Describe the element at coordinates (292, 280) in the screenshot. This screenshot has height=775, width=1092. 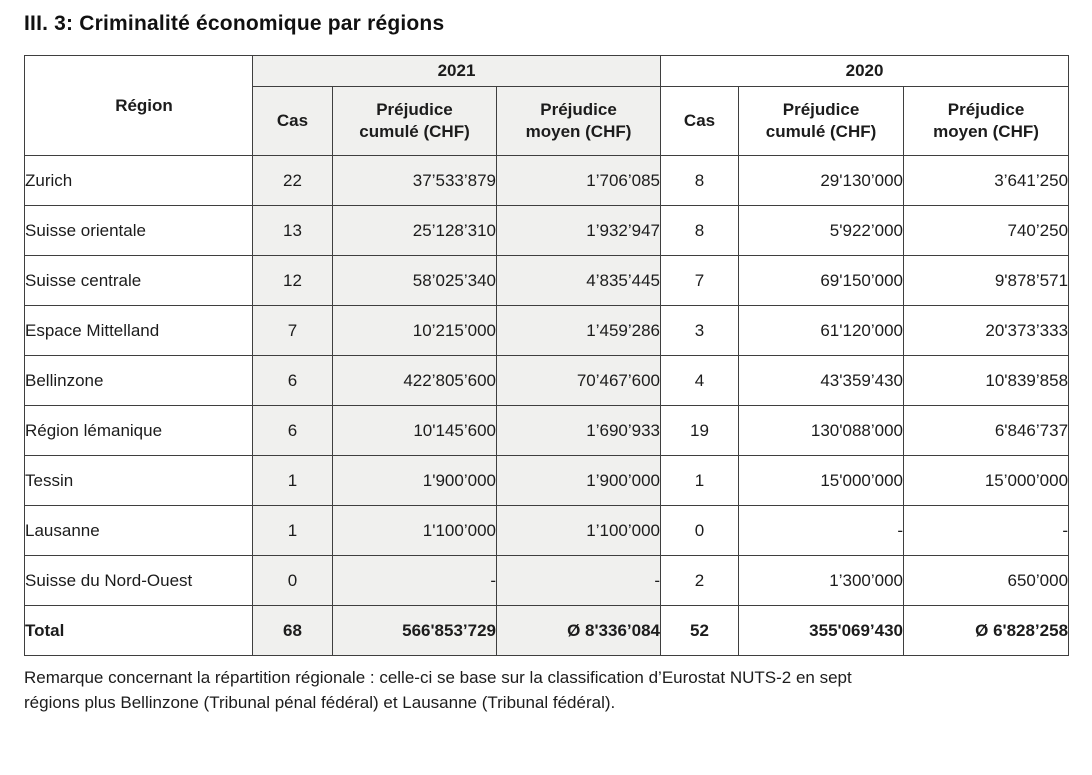
I see `cases-2021-cell: 12` at that location.